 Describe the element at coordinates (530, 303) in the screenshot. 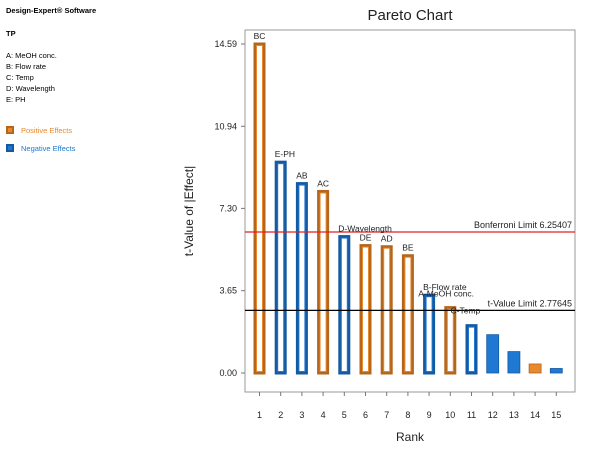

I see `reference-line-label: t-Value Limit 2.77645` at that location.